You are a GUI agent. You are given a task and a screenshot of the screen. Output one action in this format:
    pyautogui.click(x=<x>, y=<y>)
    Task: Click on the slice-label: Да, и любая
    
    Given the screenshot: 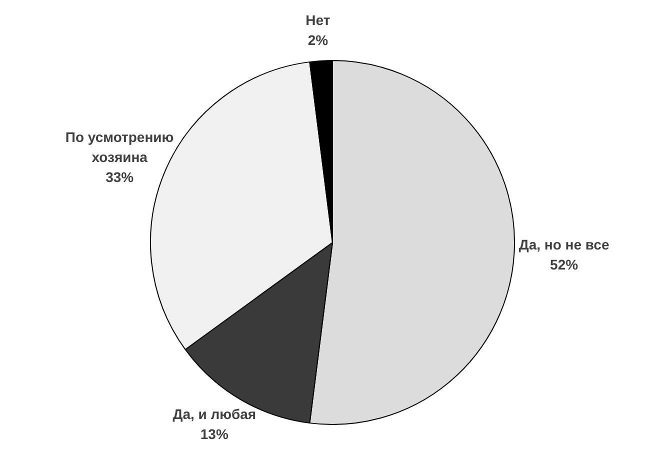 What is the action you would take?
    pyautogui.click(x=214, y=414)
    